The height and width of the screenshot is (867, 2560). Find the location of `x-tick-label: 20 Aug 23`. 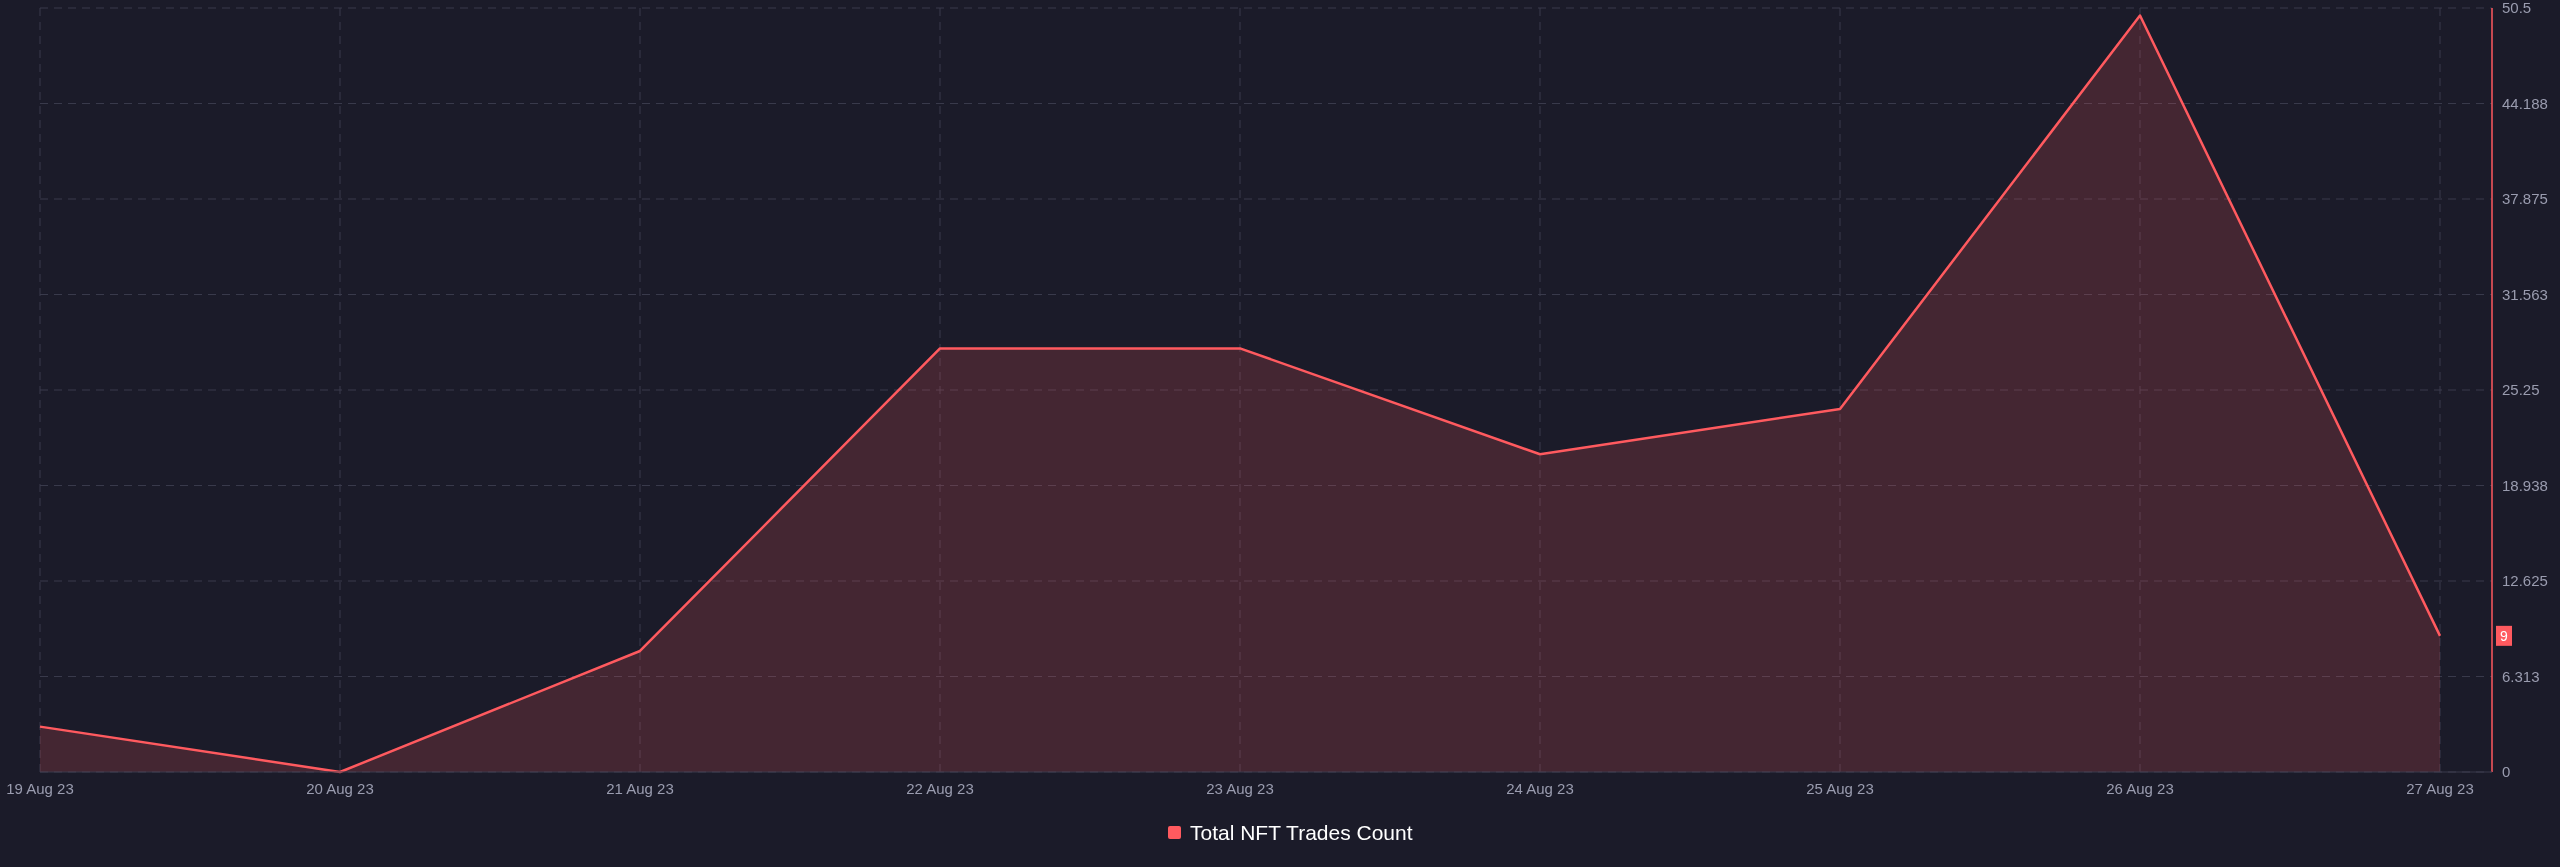

x-tick-label: 20 Aug 23 is located at coordinates (340, 788).